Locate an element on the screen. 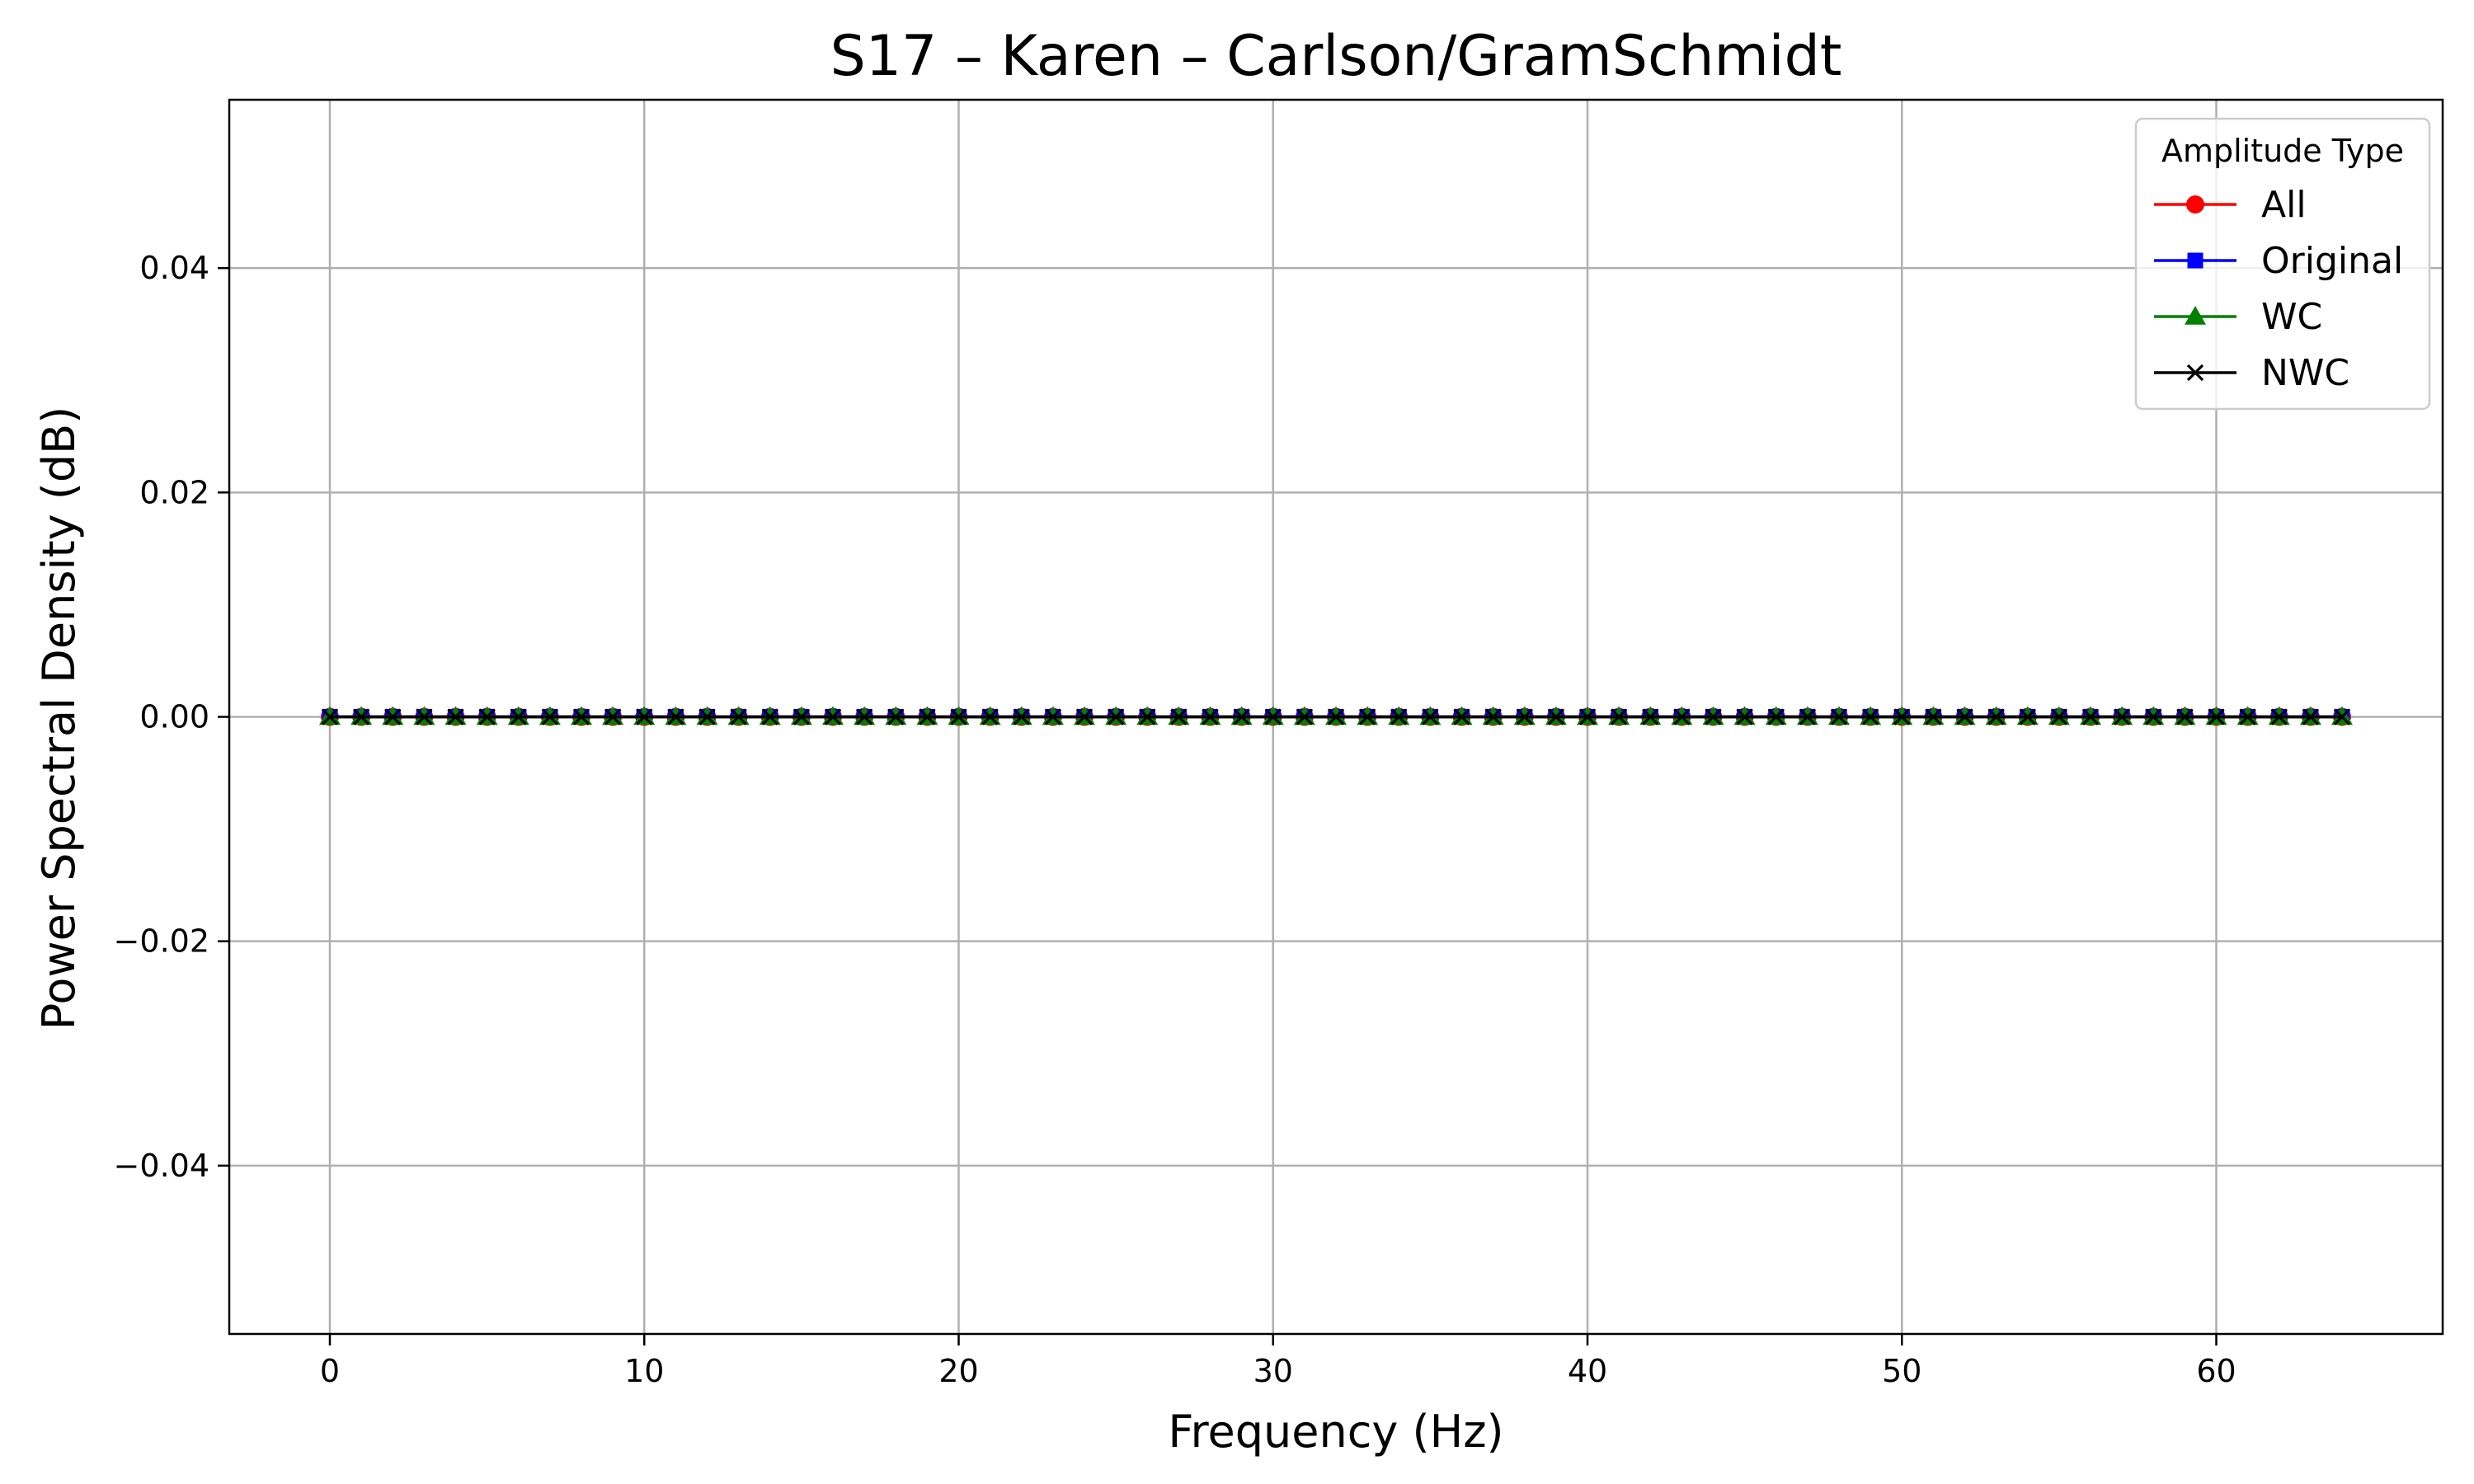 This screenshot has width=2474, height=1484. legend-title: Amplitude Type is located at coordinates (2282, 151).